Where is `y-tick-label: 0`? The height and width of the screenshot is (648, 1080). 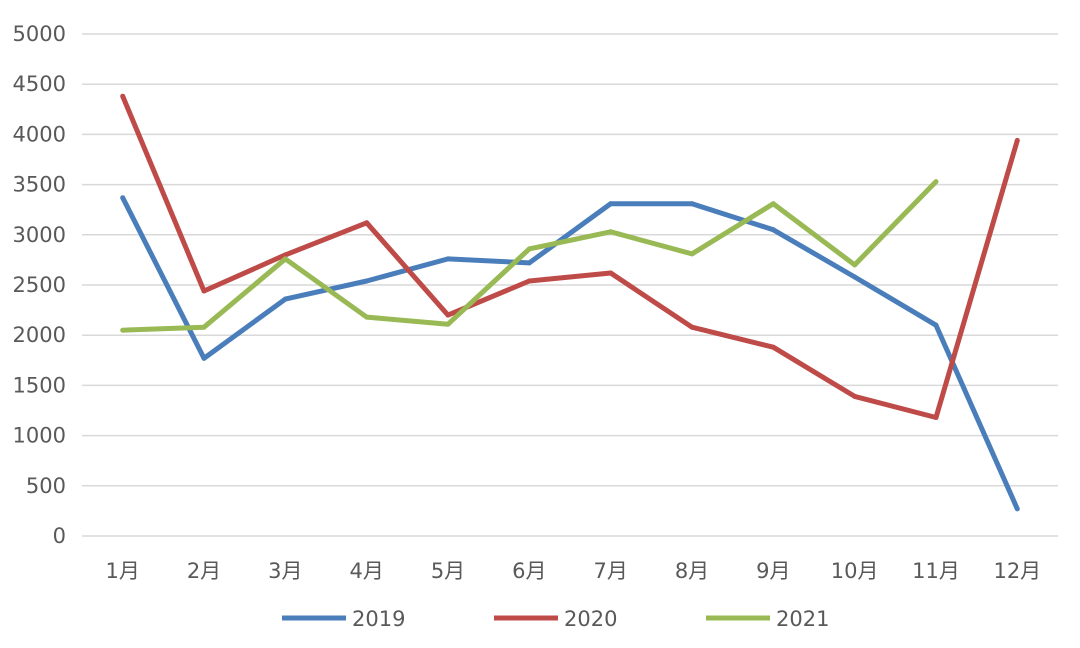 y-tick-label: 0 is located at coordinates (59, 536).